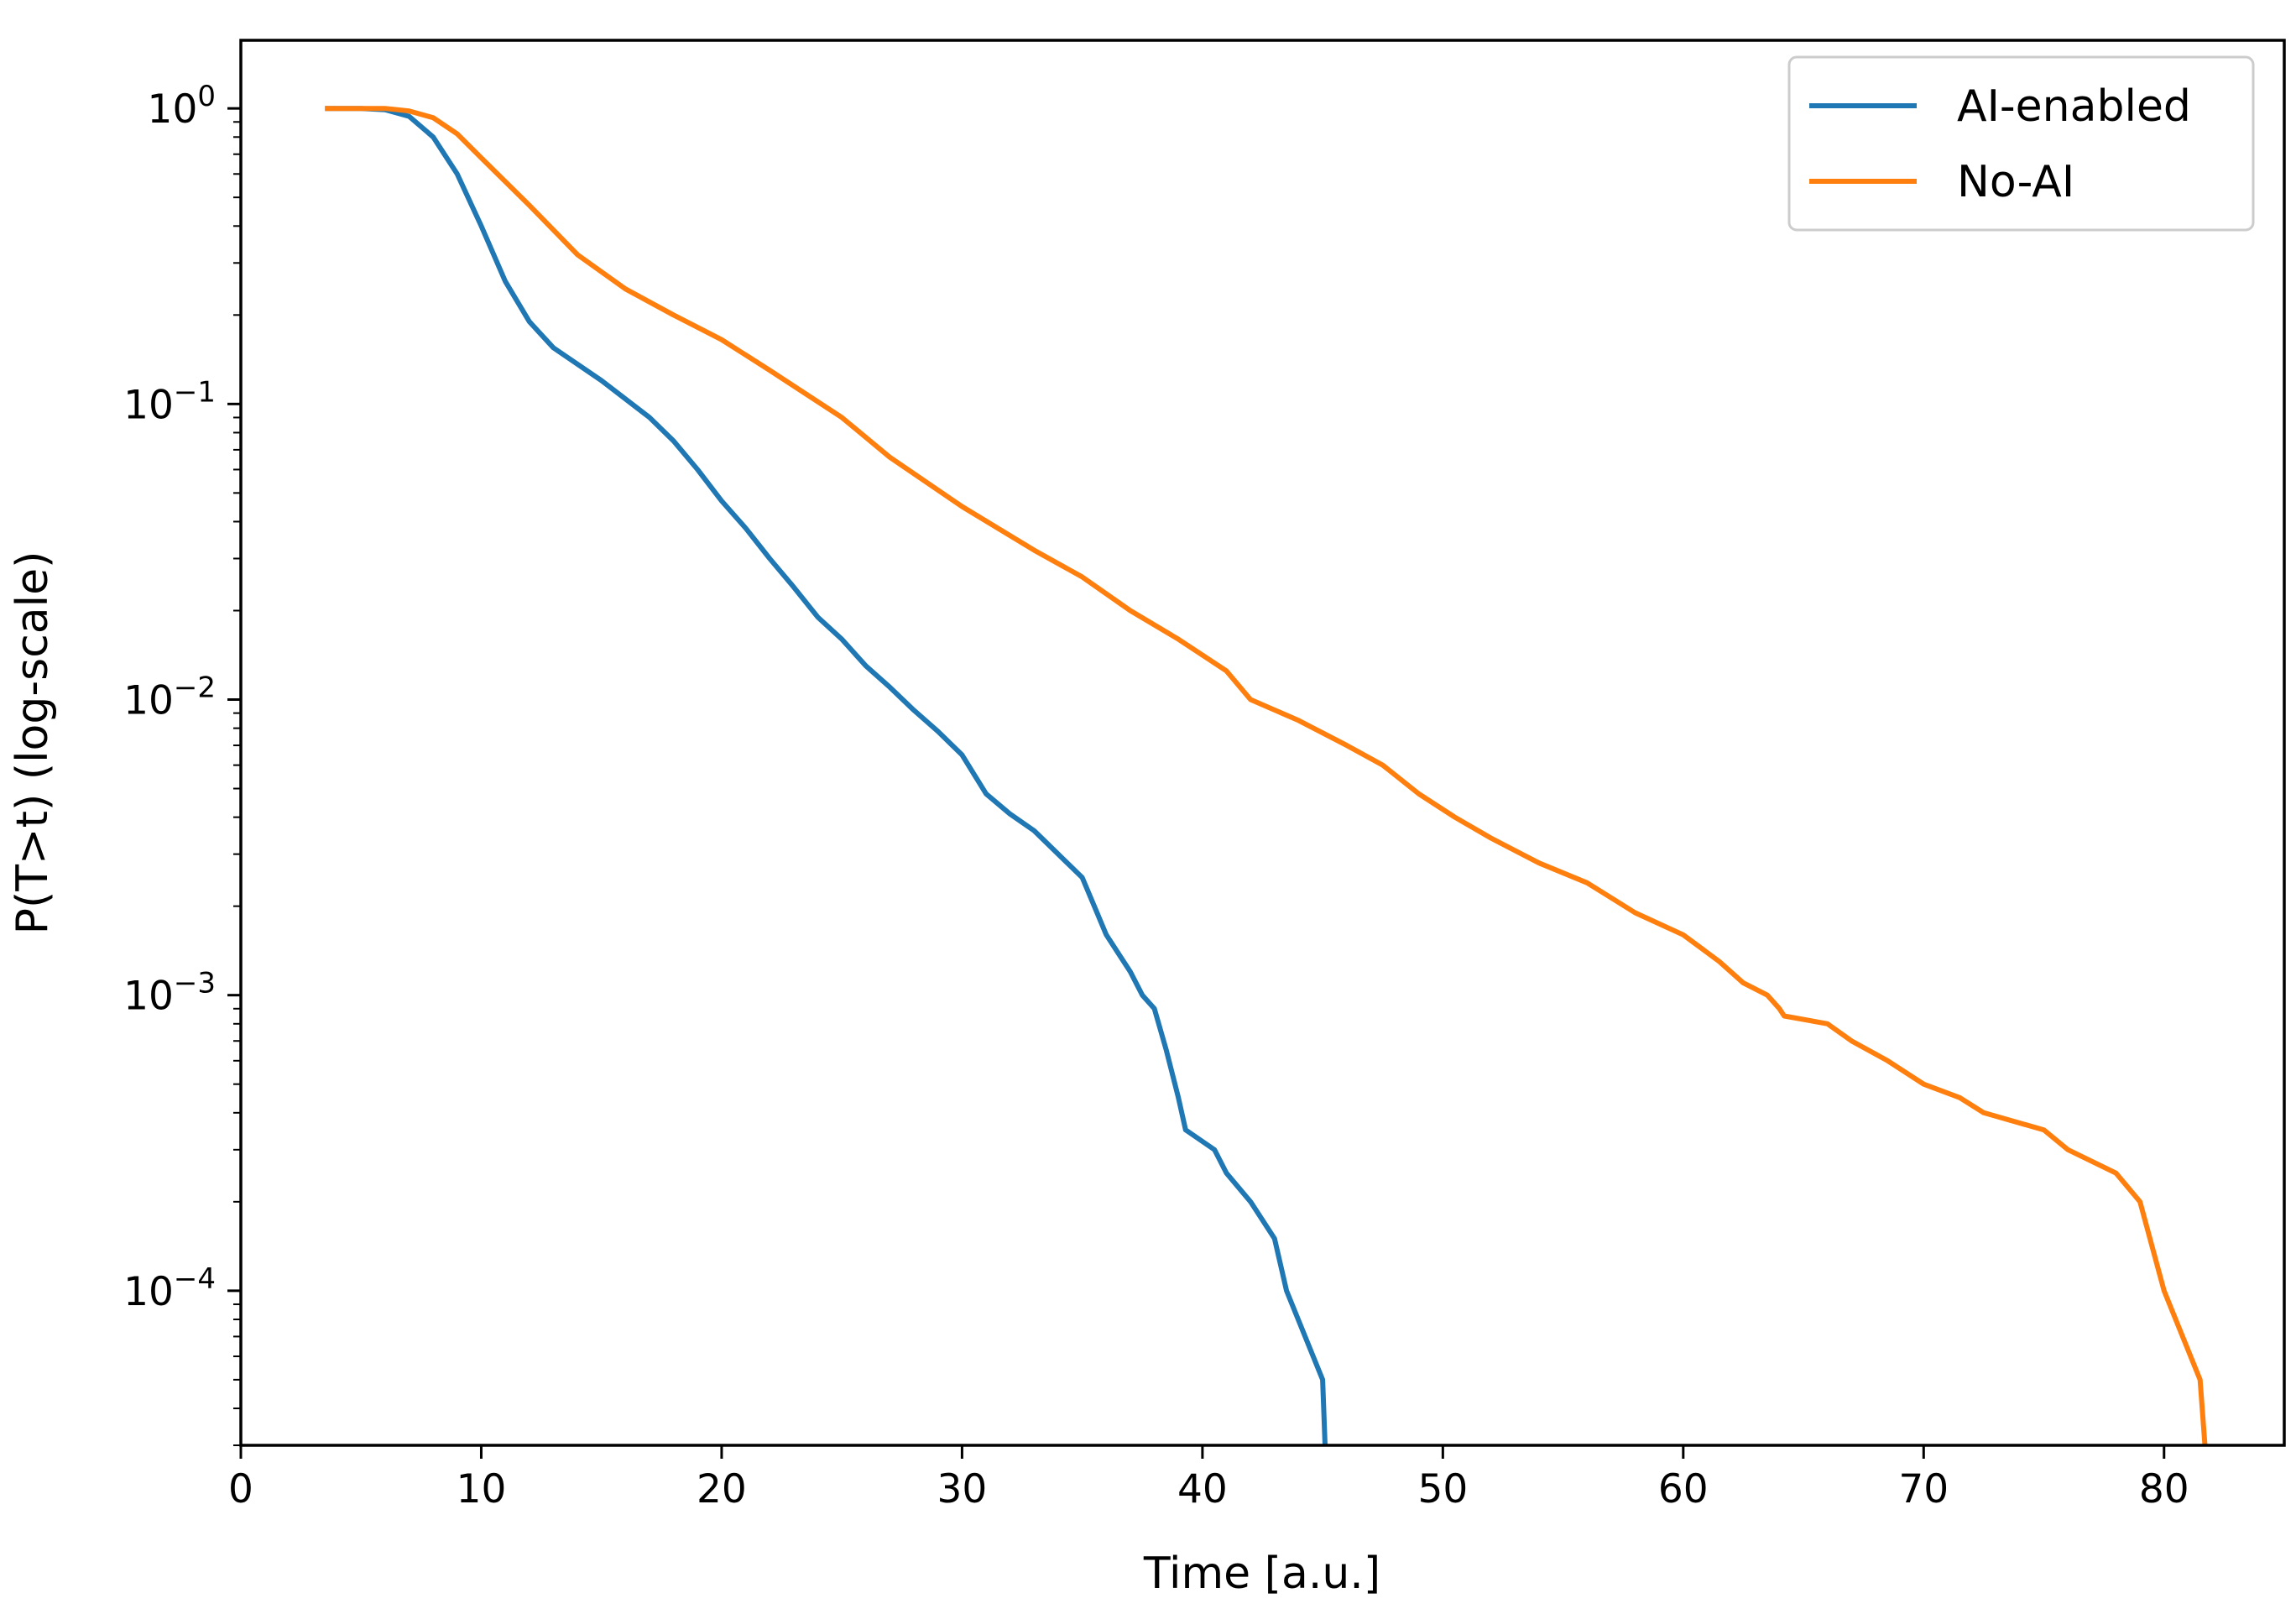 The width and height of the screenshot is (2296, 1614). What do you see at coordinates (2015, 182) in the screenshot?
I see `legend-label: No-AI` at bounding box center [2015, 182].